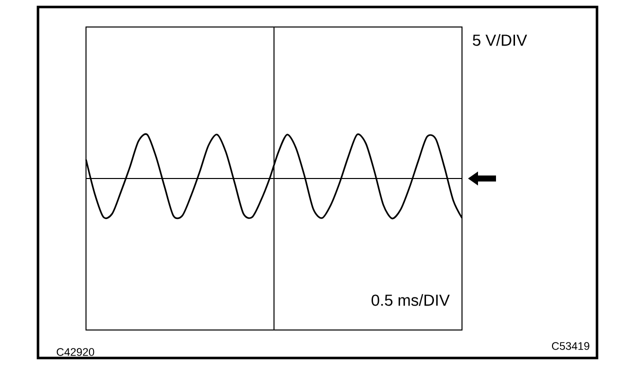 This screenshot has width=640, height=386. What do you see at coordinates (411, 300) in the screenshot?
I see `text: 0.5 ms/DIV` at bounding box center [411, 300].